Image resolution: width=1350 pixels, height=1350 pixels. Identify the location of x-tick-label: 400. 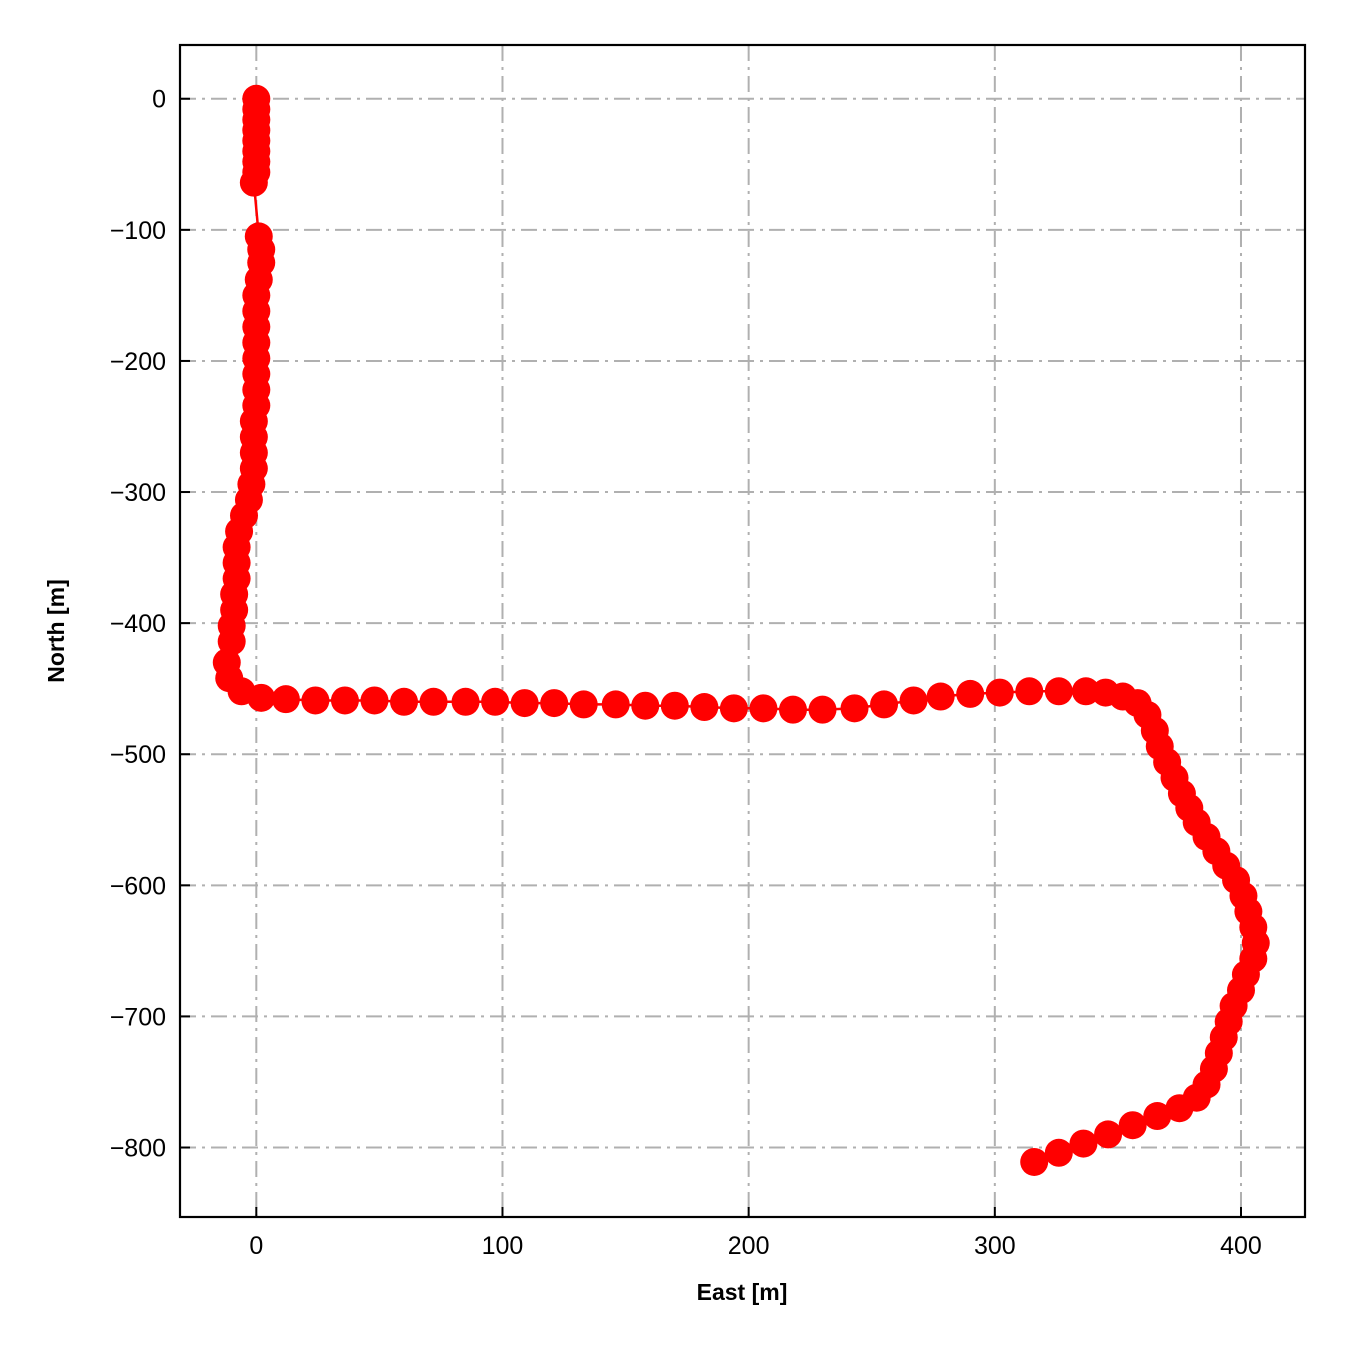
(1241, 1246).